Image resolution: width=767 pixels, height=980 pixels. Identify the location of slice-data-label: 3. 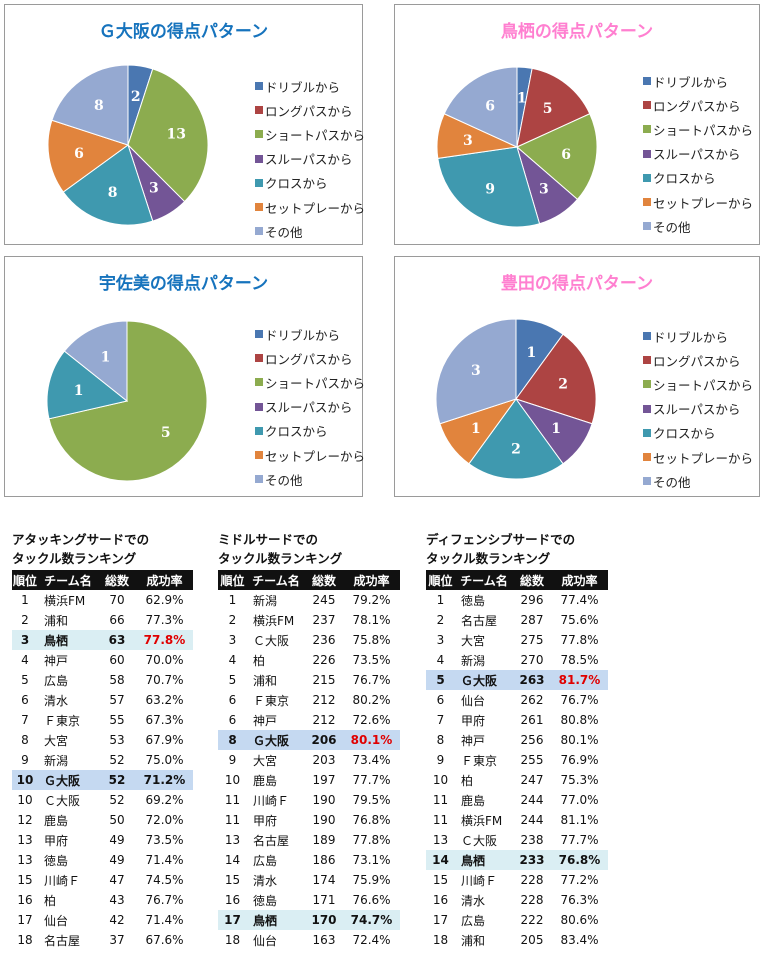
(154, 188).